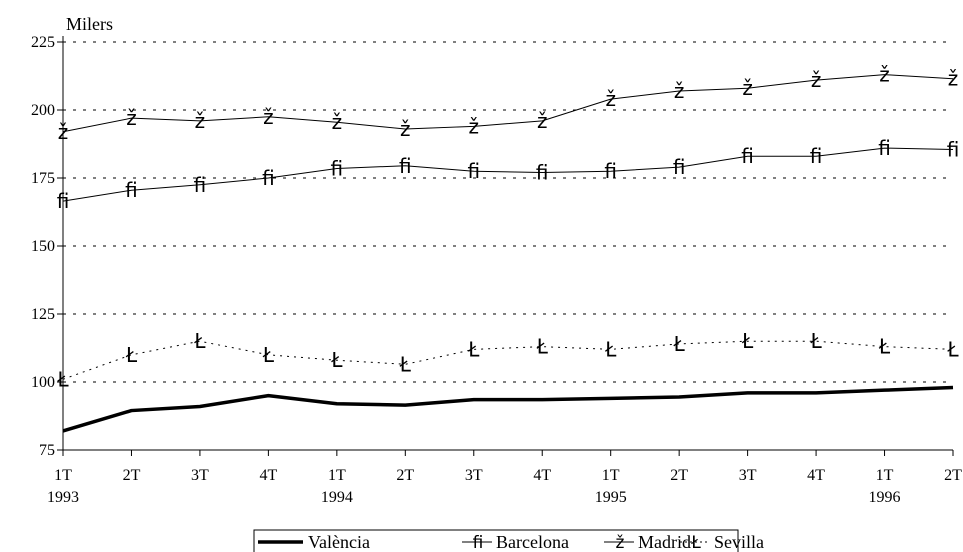  I want to click on series-line-valncia, so click(508, 409).